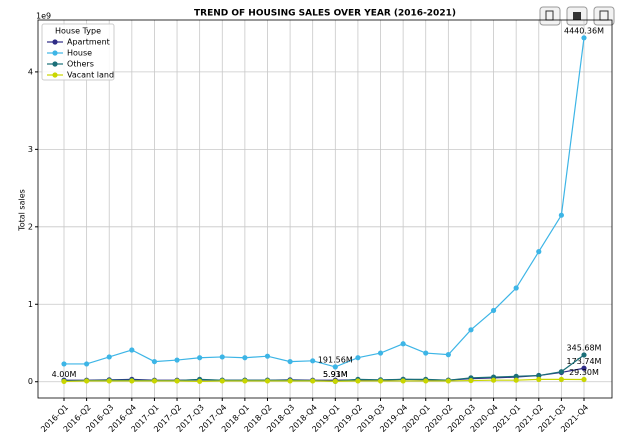 The height and width of the screenshot is (435, 624). What do you see at coordinates (584, 30) in the screenshot?
I see `data-label: 4440.36M` at bounding box center [584, 30].